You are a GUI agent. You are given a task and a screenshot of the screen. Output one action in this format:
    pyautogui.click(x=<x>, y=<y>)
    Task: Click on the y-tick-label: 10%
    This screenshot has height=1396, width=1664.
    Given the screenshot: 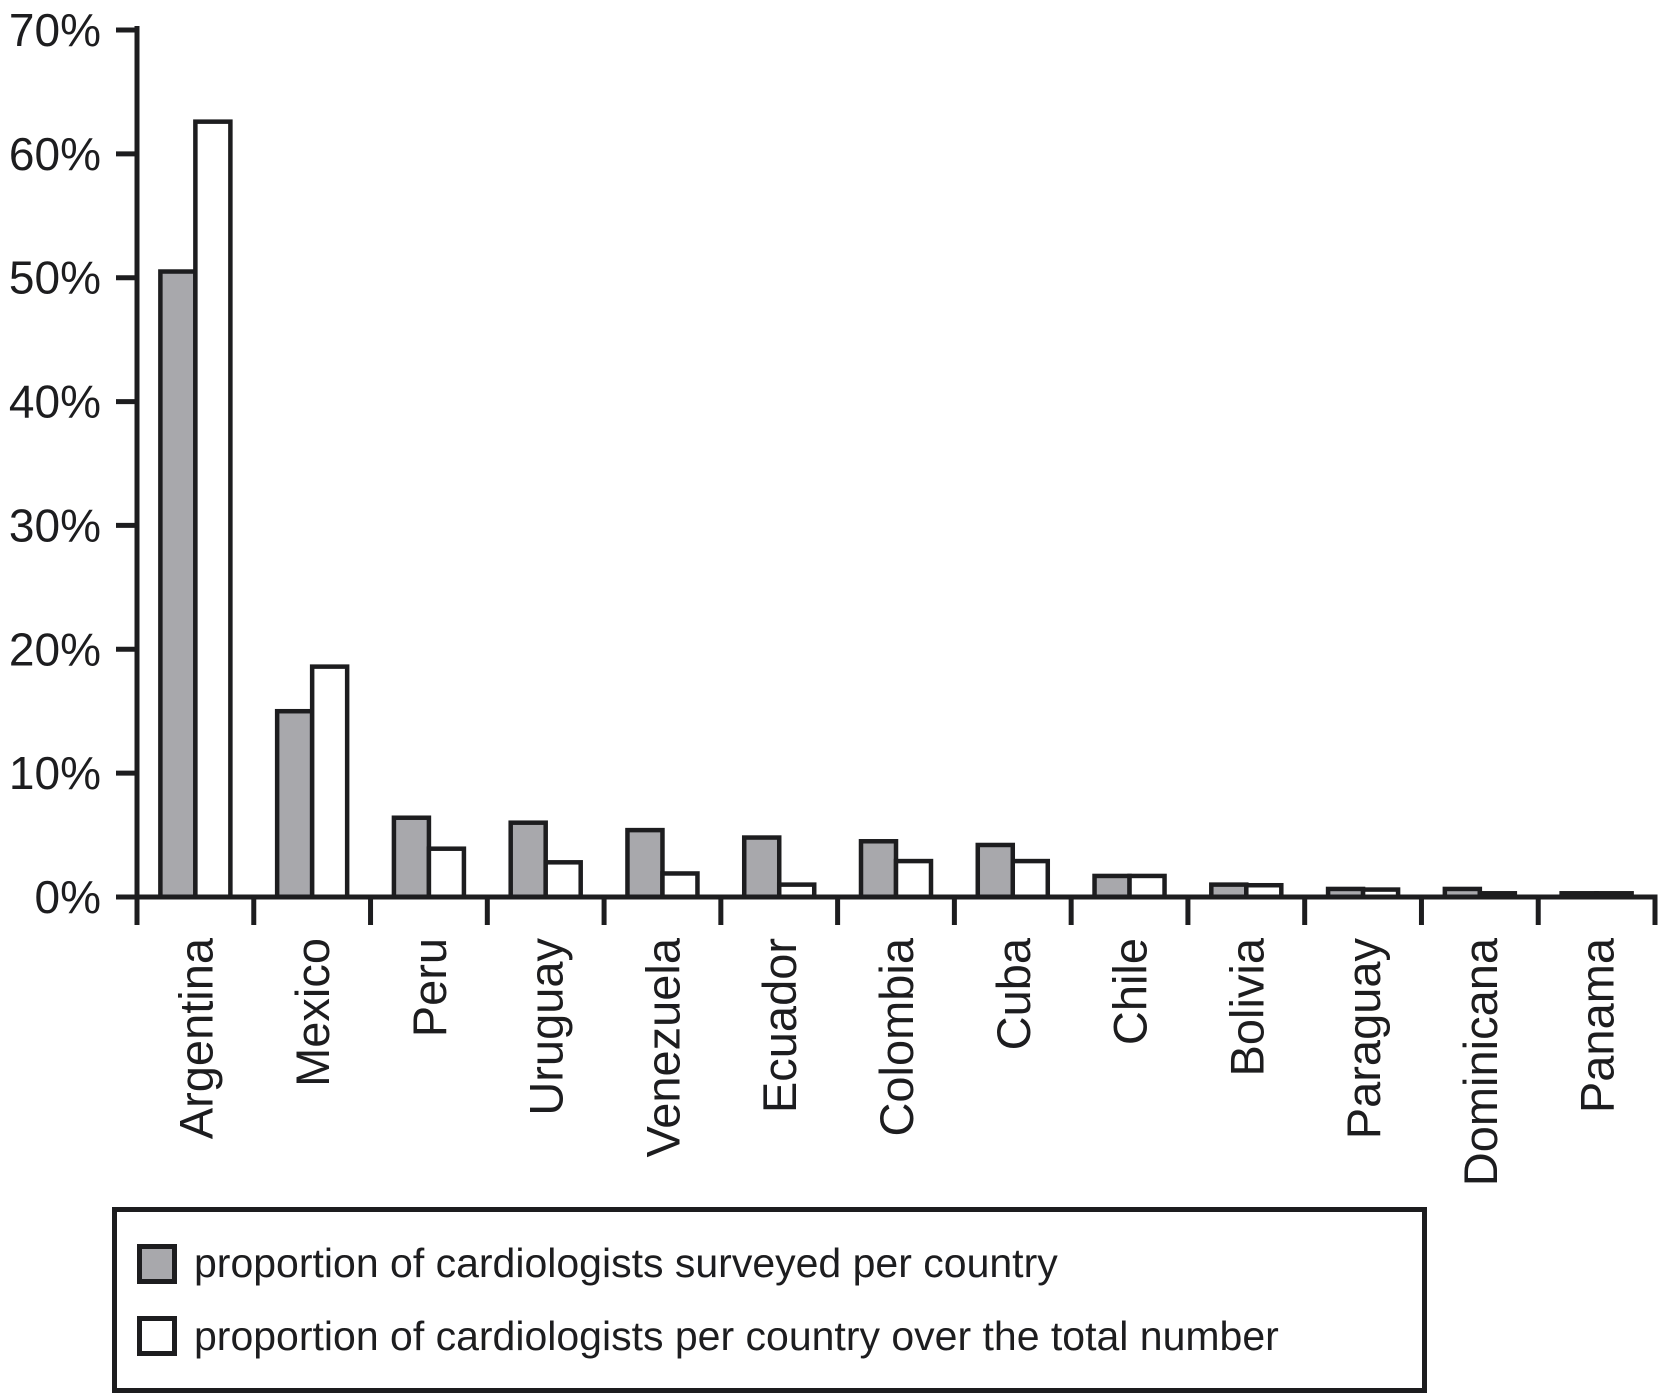 What is the action you would take?
    pyautogui.click(x=55, y=773)
    